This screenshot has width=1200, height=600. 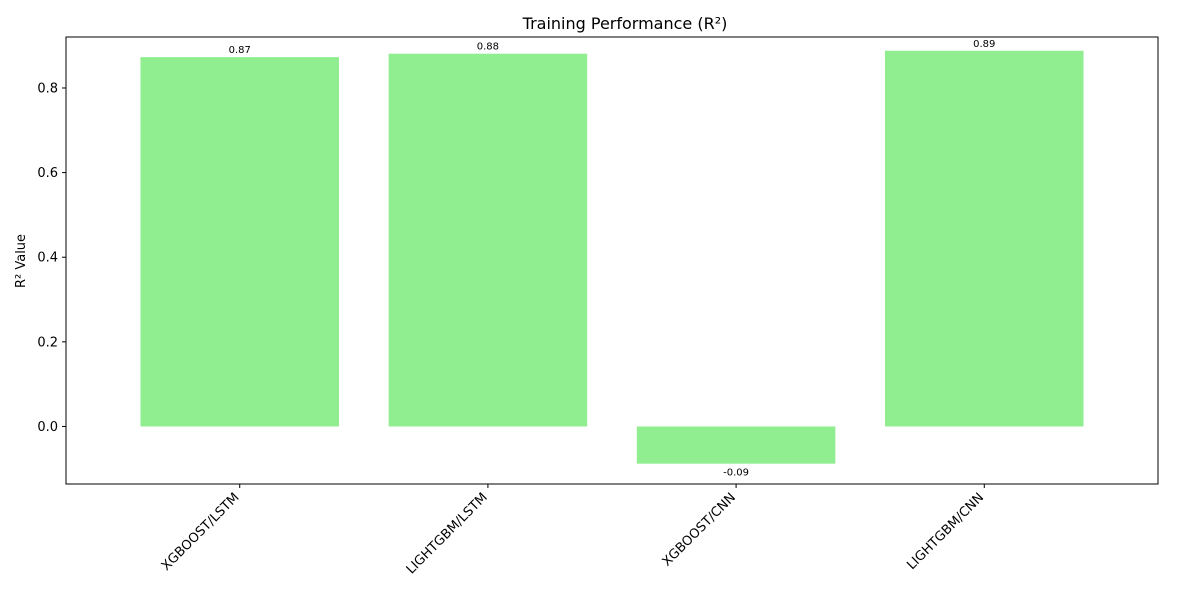 I want to click on y-tick-label-4: 0.8, so click(x=47, y=88).